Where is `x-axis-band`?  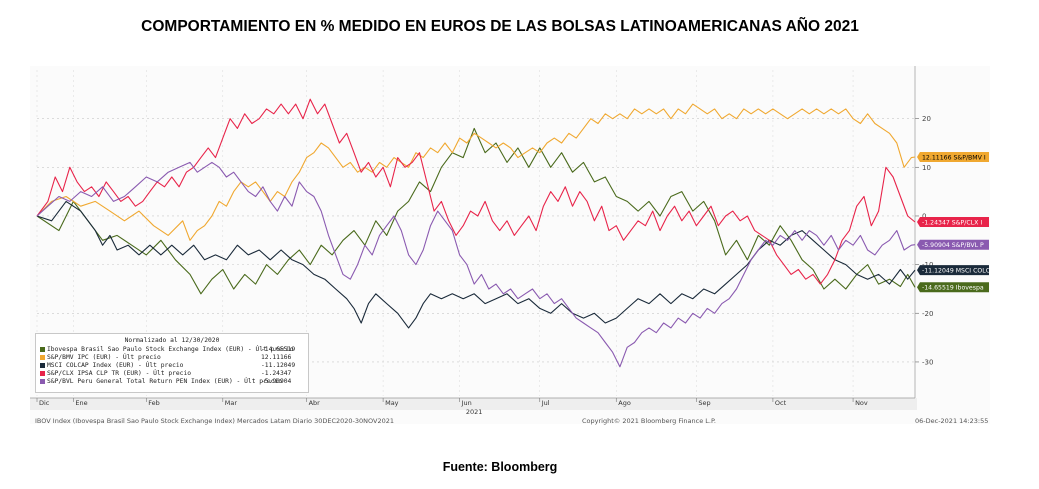 x-axis-band is located at coordinates (473, 404).